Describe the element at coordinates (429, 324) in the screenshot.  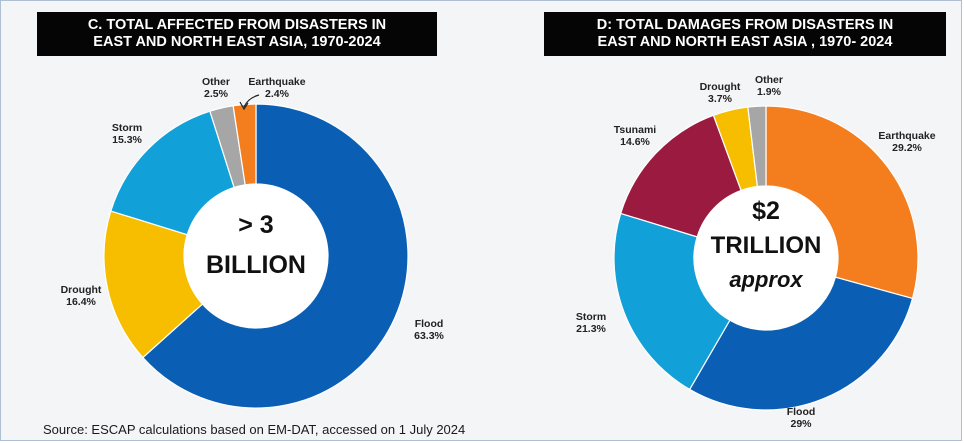
I see `chart-c-label-flood-name: Flood` at that location.